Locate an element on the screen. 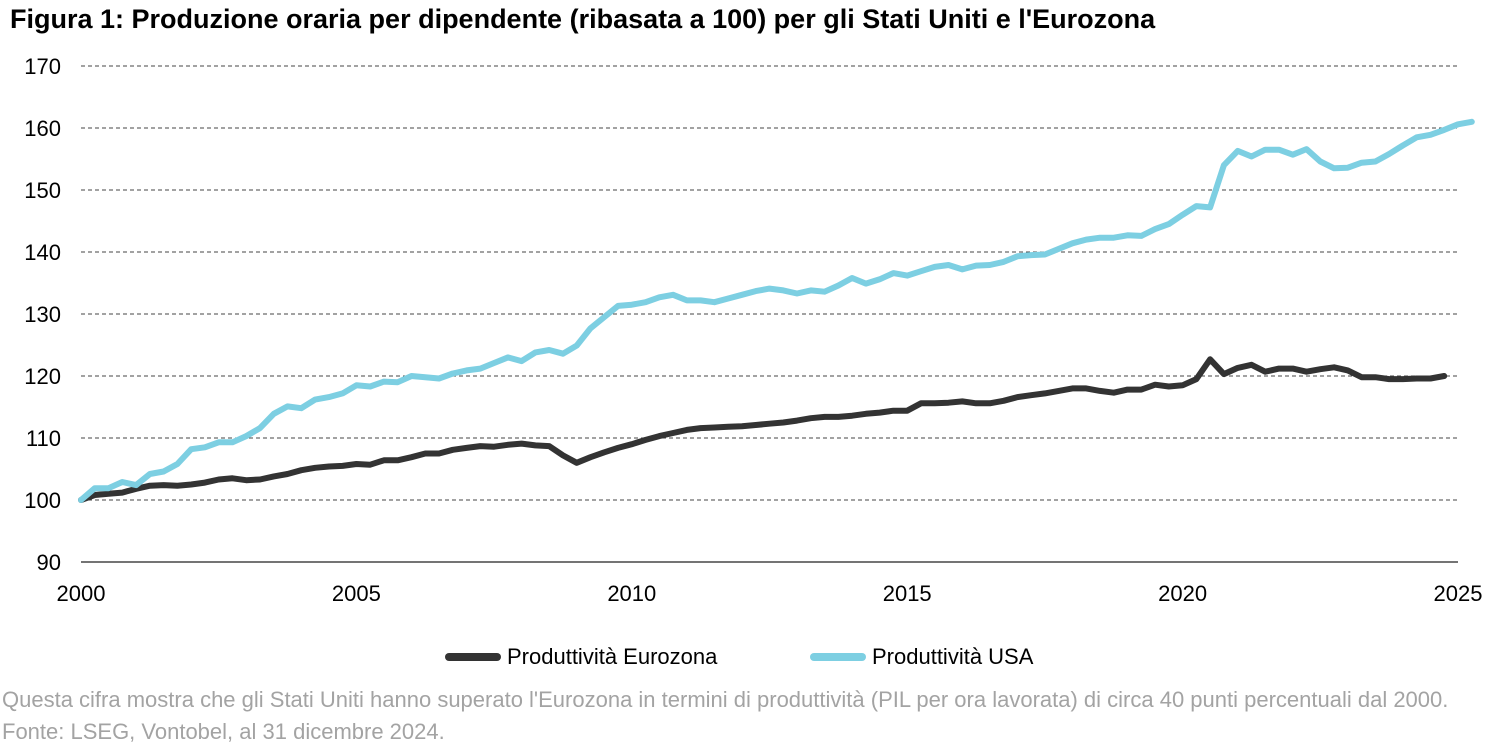 Image resolution: width=1500 pixels, height=750 pixels. x-tick-label: 2025 is located at coordinates (1458, 593).